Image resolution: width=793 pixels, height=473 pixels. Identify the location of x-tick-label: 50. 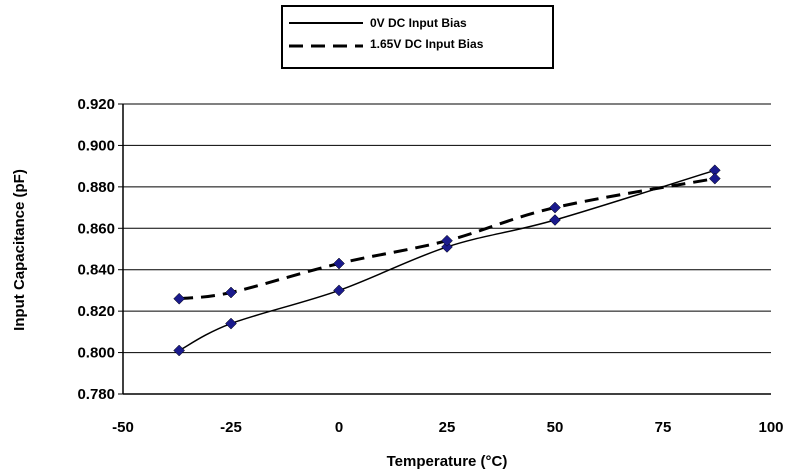
(555, 427).